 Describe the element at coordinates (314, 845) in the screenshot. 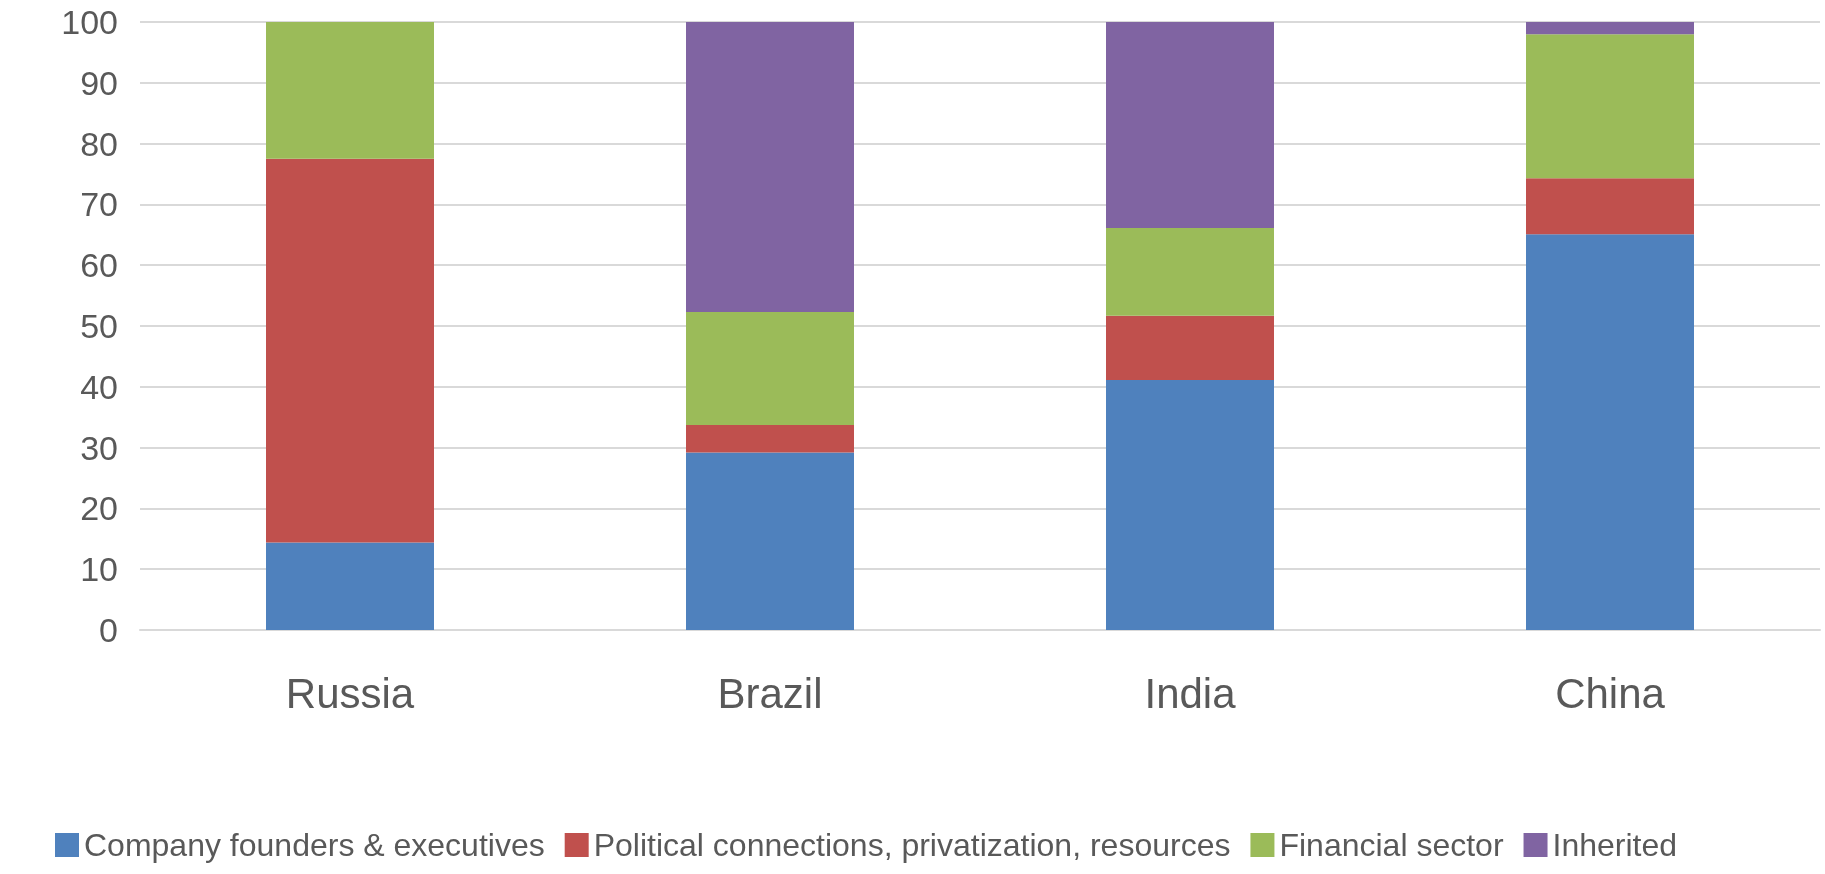

I see `legend-label: Company founders & executives` at that location.